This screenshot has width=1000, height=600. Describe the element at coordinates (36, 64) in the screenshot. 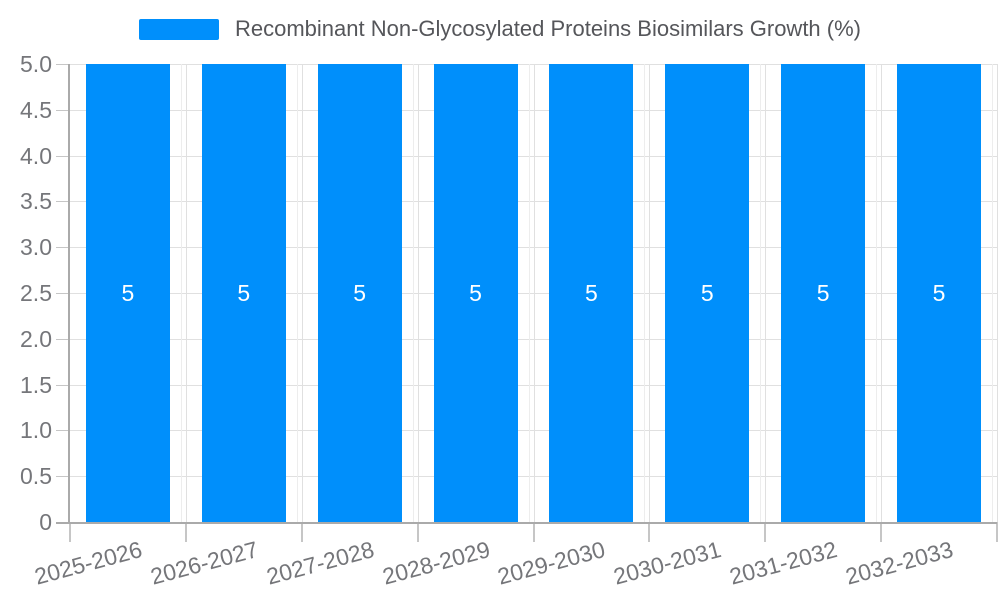

I see `y-axis-label: 5.0` at that location.